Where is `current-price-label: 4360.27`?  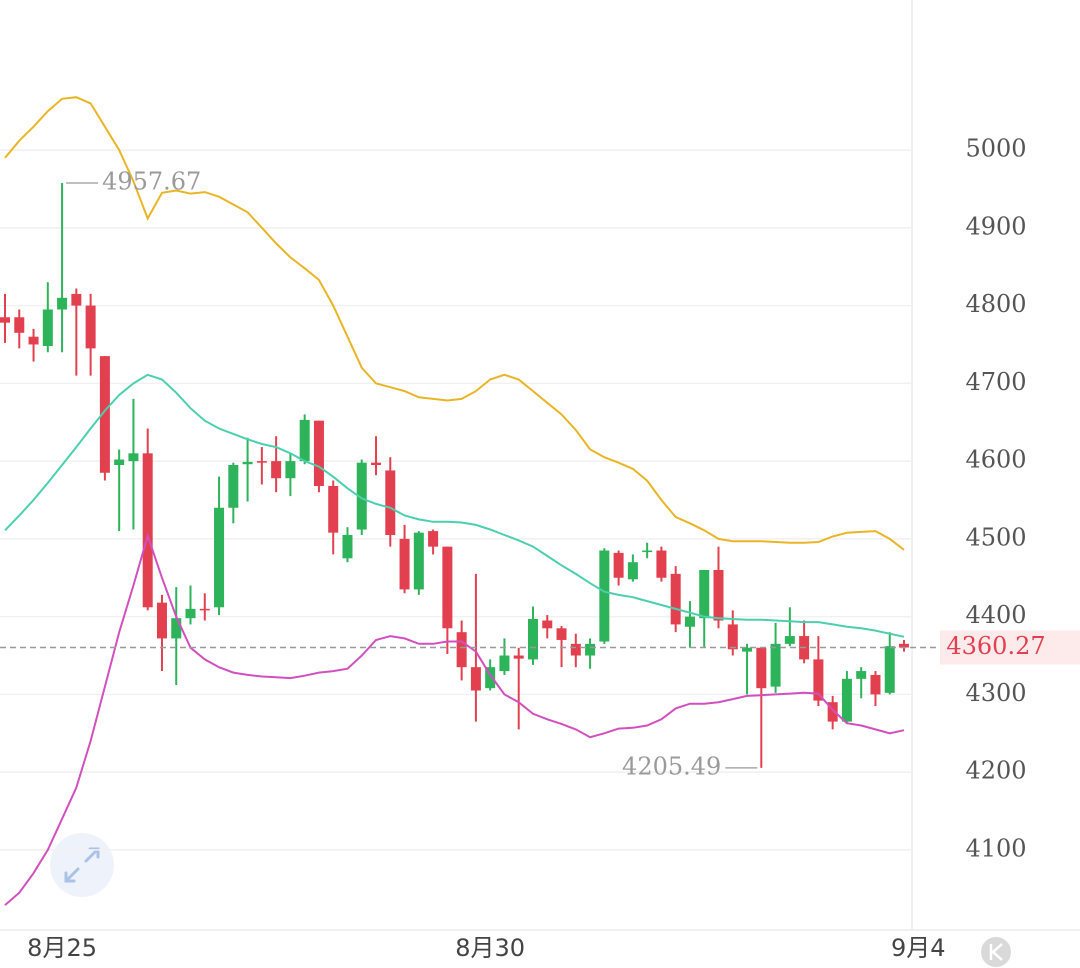
current-price-label: 4360.27 is located at coordinates (995, 646).